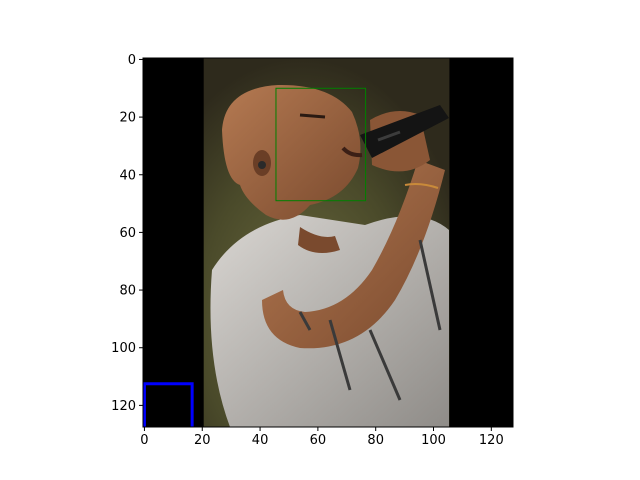 The height and width of the screenshot is (480, 640). What do you see at coordinates (123, 348) in the screenshot?
I see `y-tick-label: 100` at bounding box center [123, 348].